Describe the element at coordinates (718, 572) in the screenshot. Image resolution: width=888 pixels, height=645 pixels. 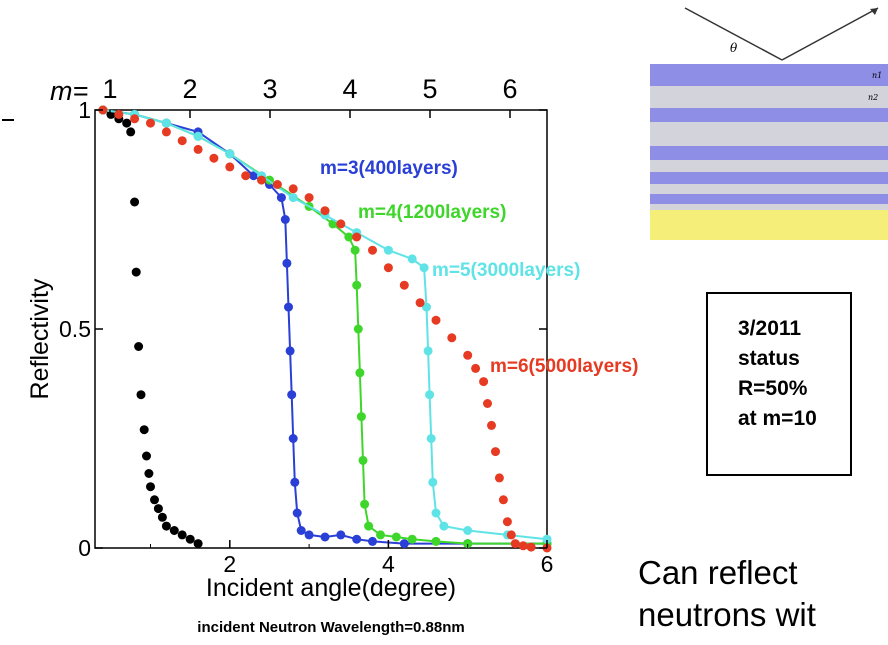
I see `caption-line: Can reflect` at that location.